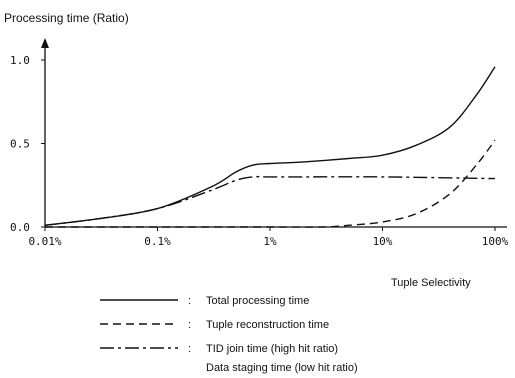  Describe the element at coordinates (495, 241) in the screenshot. I see `x-tick-label: 100%` at that location.